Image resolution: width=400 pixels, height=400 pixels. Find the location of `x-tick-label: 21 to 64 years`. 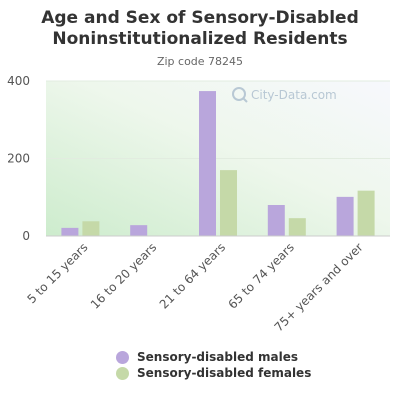

x-tick-label: 21 to 64 years is located at coordinates (192, 275).